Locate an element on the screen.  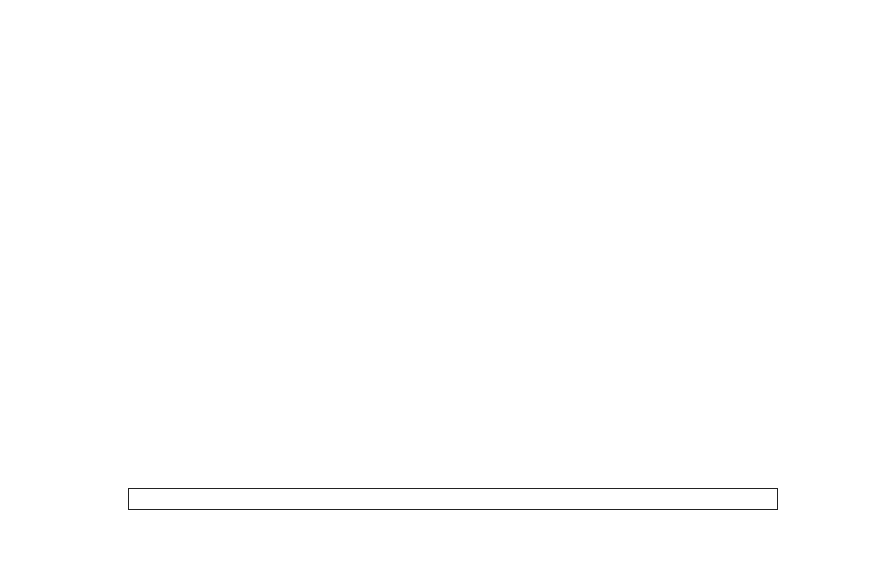
legend is located at coordinates (453, 509).